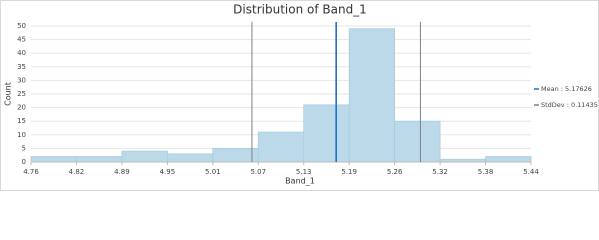 This screenshot has width=599, height=240. I want to click on y-tick-label: 20, so click(21, 108).